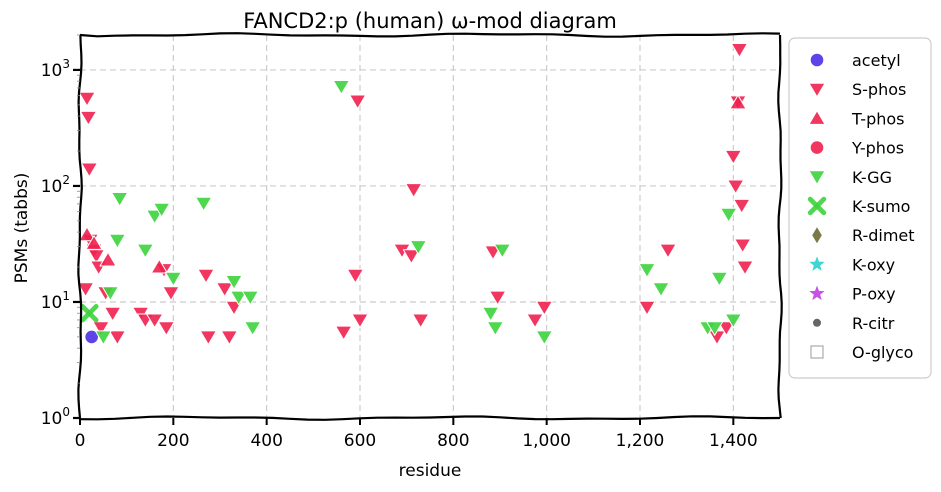  What do you see at coordinates (416, 434) in the screenshot?
I see `x-axis: 0 200 400 600 800 1,000 1,200 1,400` at bounding box center [416, 434].